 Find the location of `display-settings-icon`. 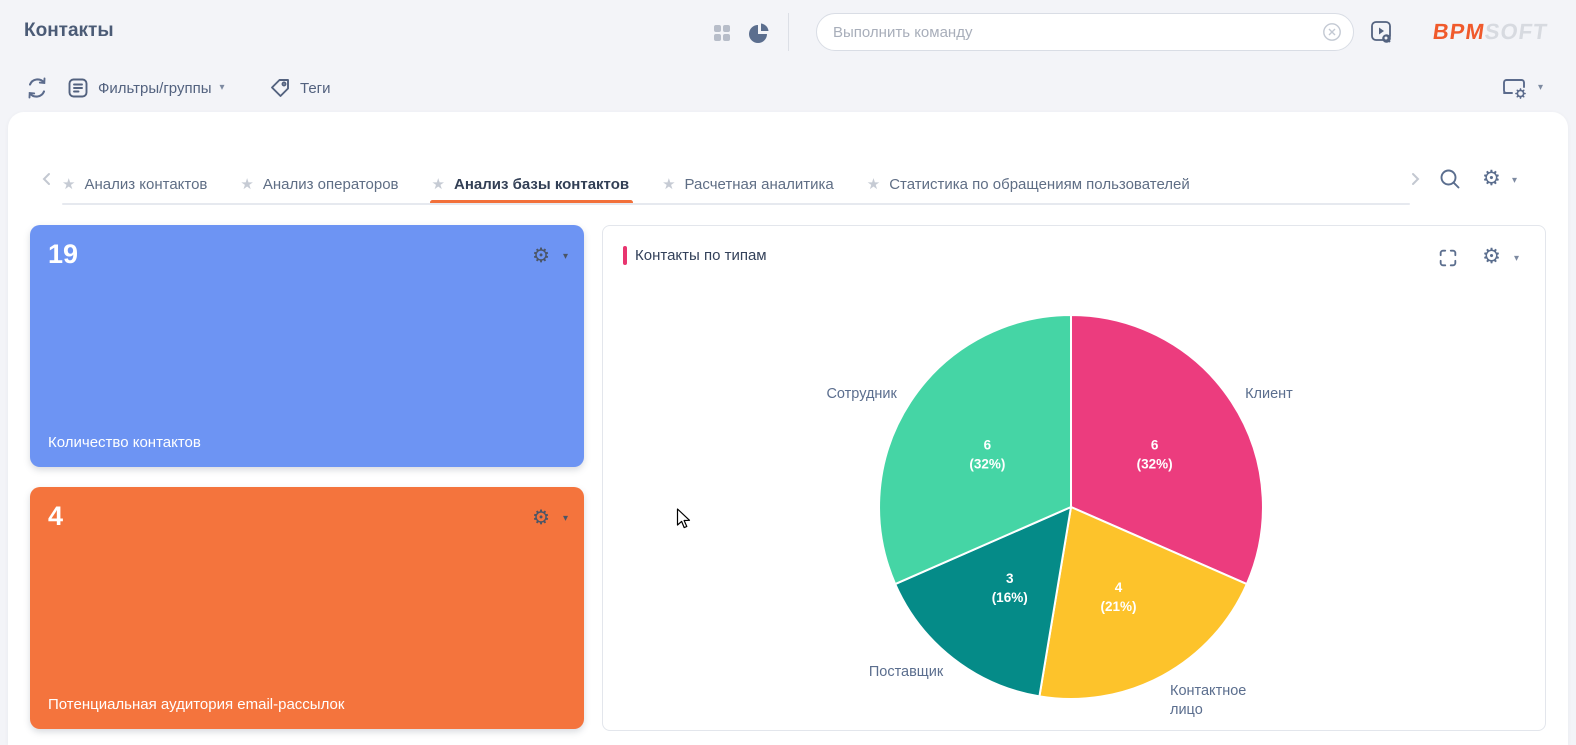

display-settings-icon is located at coordinates (1515, 88).